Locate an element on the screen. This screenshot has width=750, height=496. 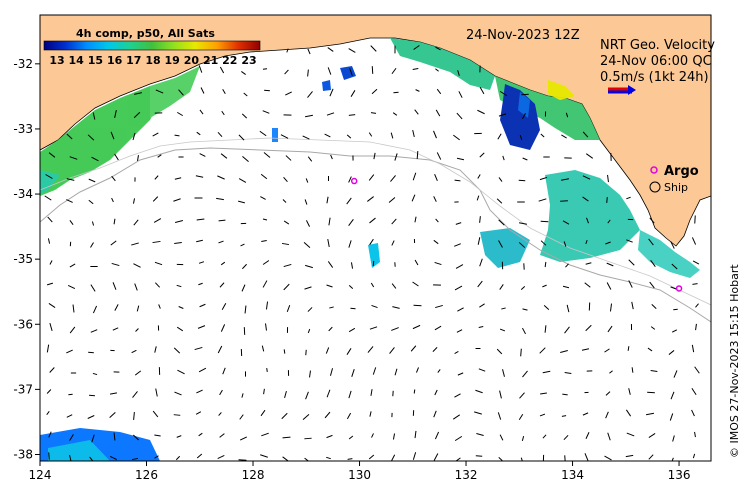
scale-label: 0.5m/s (1kt 24h) is located at coordinates (654, 77).